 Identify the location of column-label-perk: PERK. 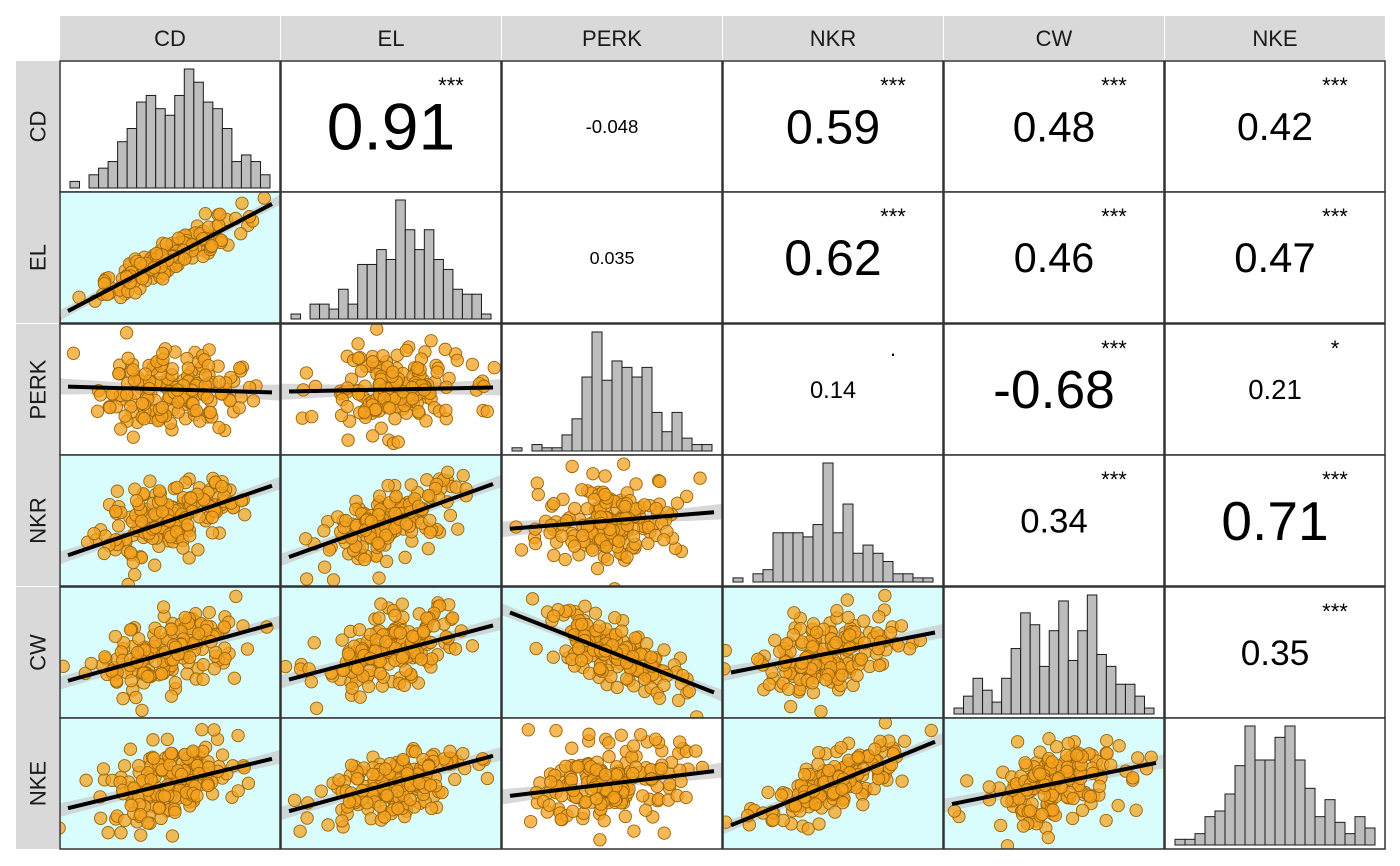
(612, 38).